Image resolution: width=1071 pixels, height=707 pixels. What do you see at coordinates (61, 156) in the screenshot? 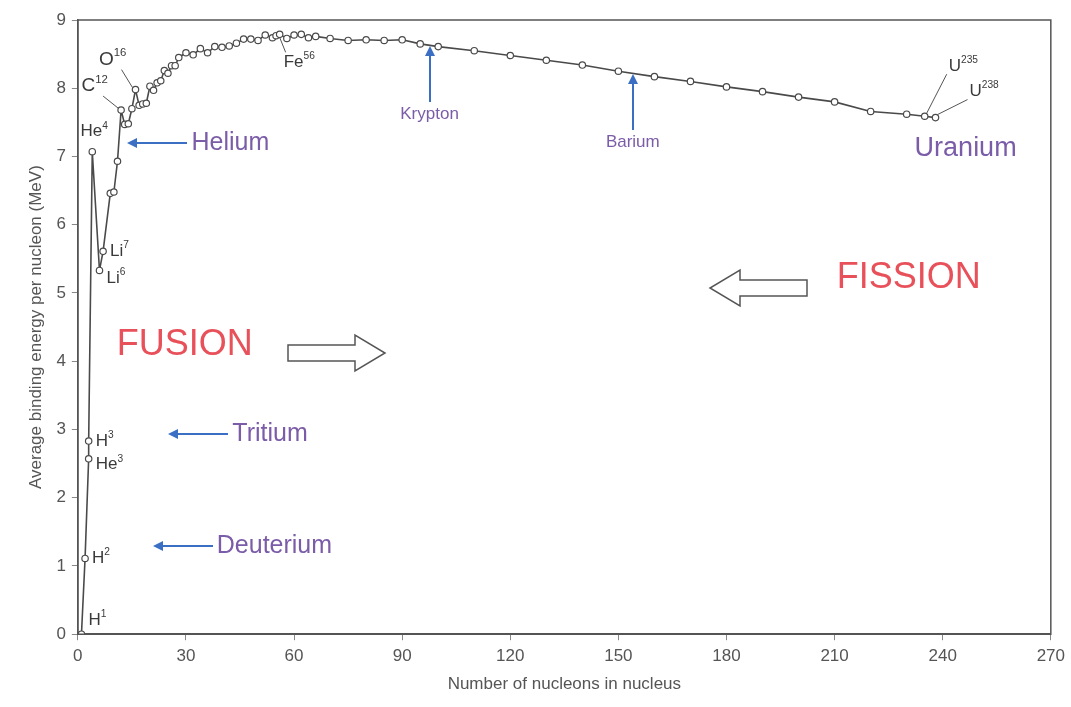
I see `y-tick-label: 7` at bounding box center [61, 156].